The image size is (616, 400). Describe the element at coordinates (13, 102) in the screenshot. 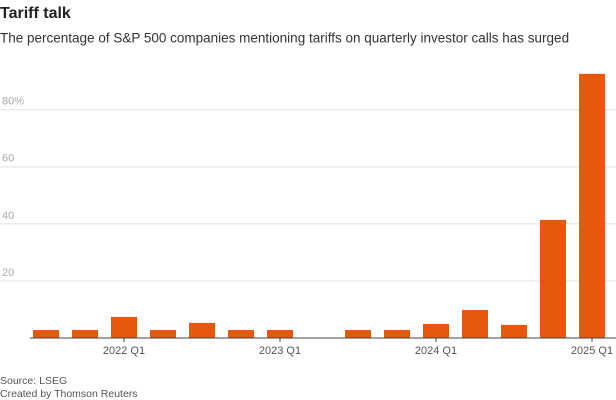

I see `y-tick-label: 80%` at that location.